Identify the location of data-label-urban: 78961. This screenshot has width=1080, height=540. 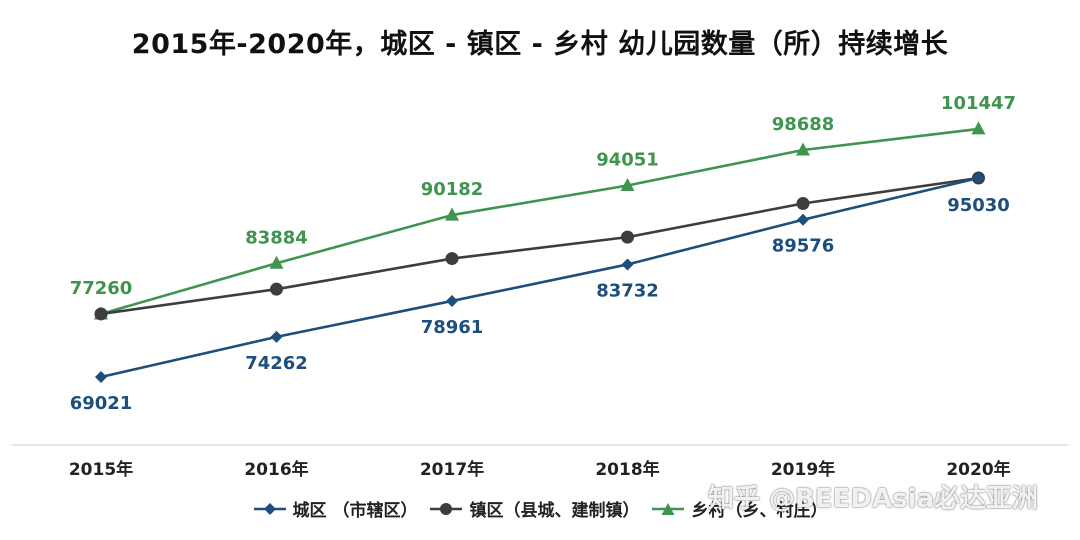
(452, 327).